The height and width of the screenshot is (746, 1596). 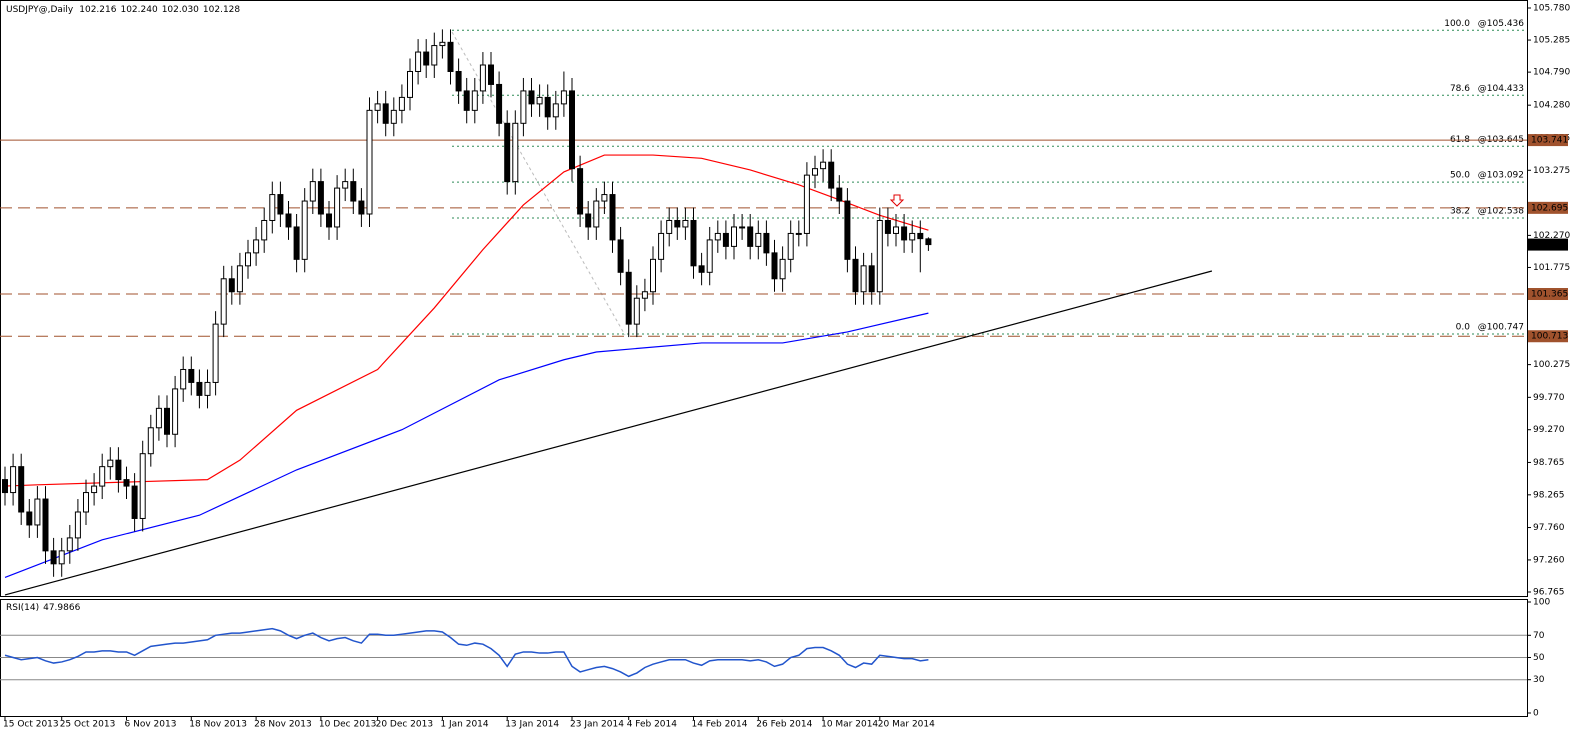 I want to click on y-tick-label: 105.780, so click(x=1551, y=9).